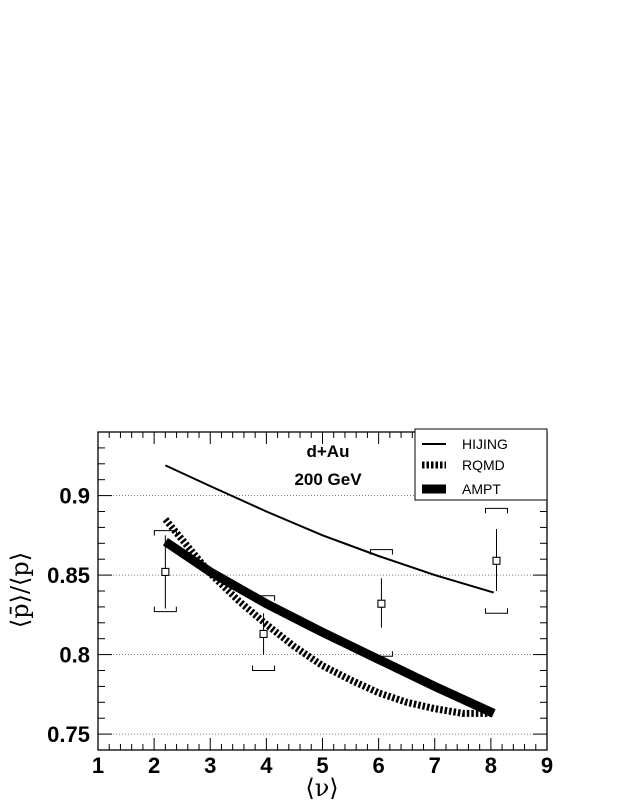 Image resolution: width=623 pixels, height=806 pixels. I want to click on y-tick-label-2: 0.85, so click(68, 575).